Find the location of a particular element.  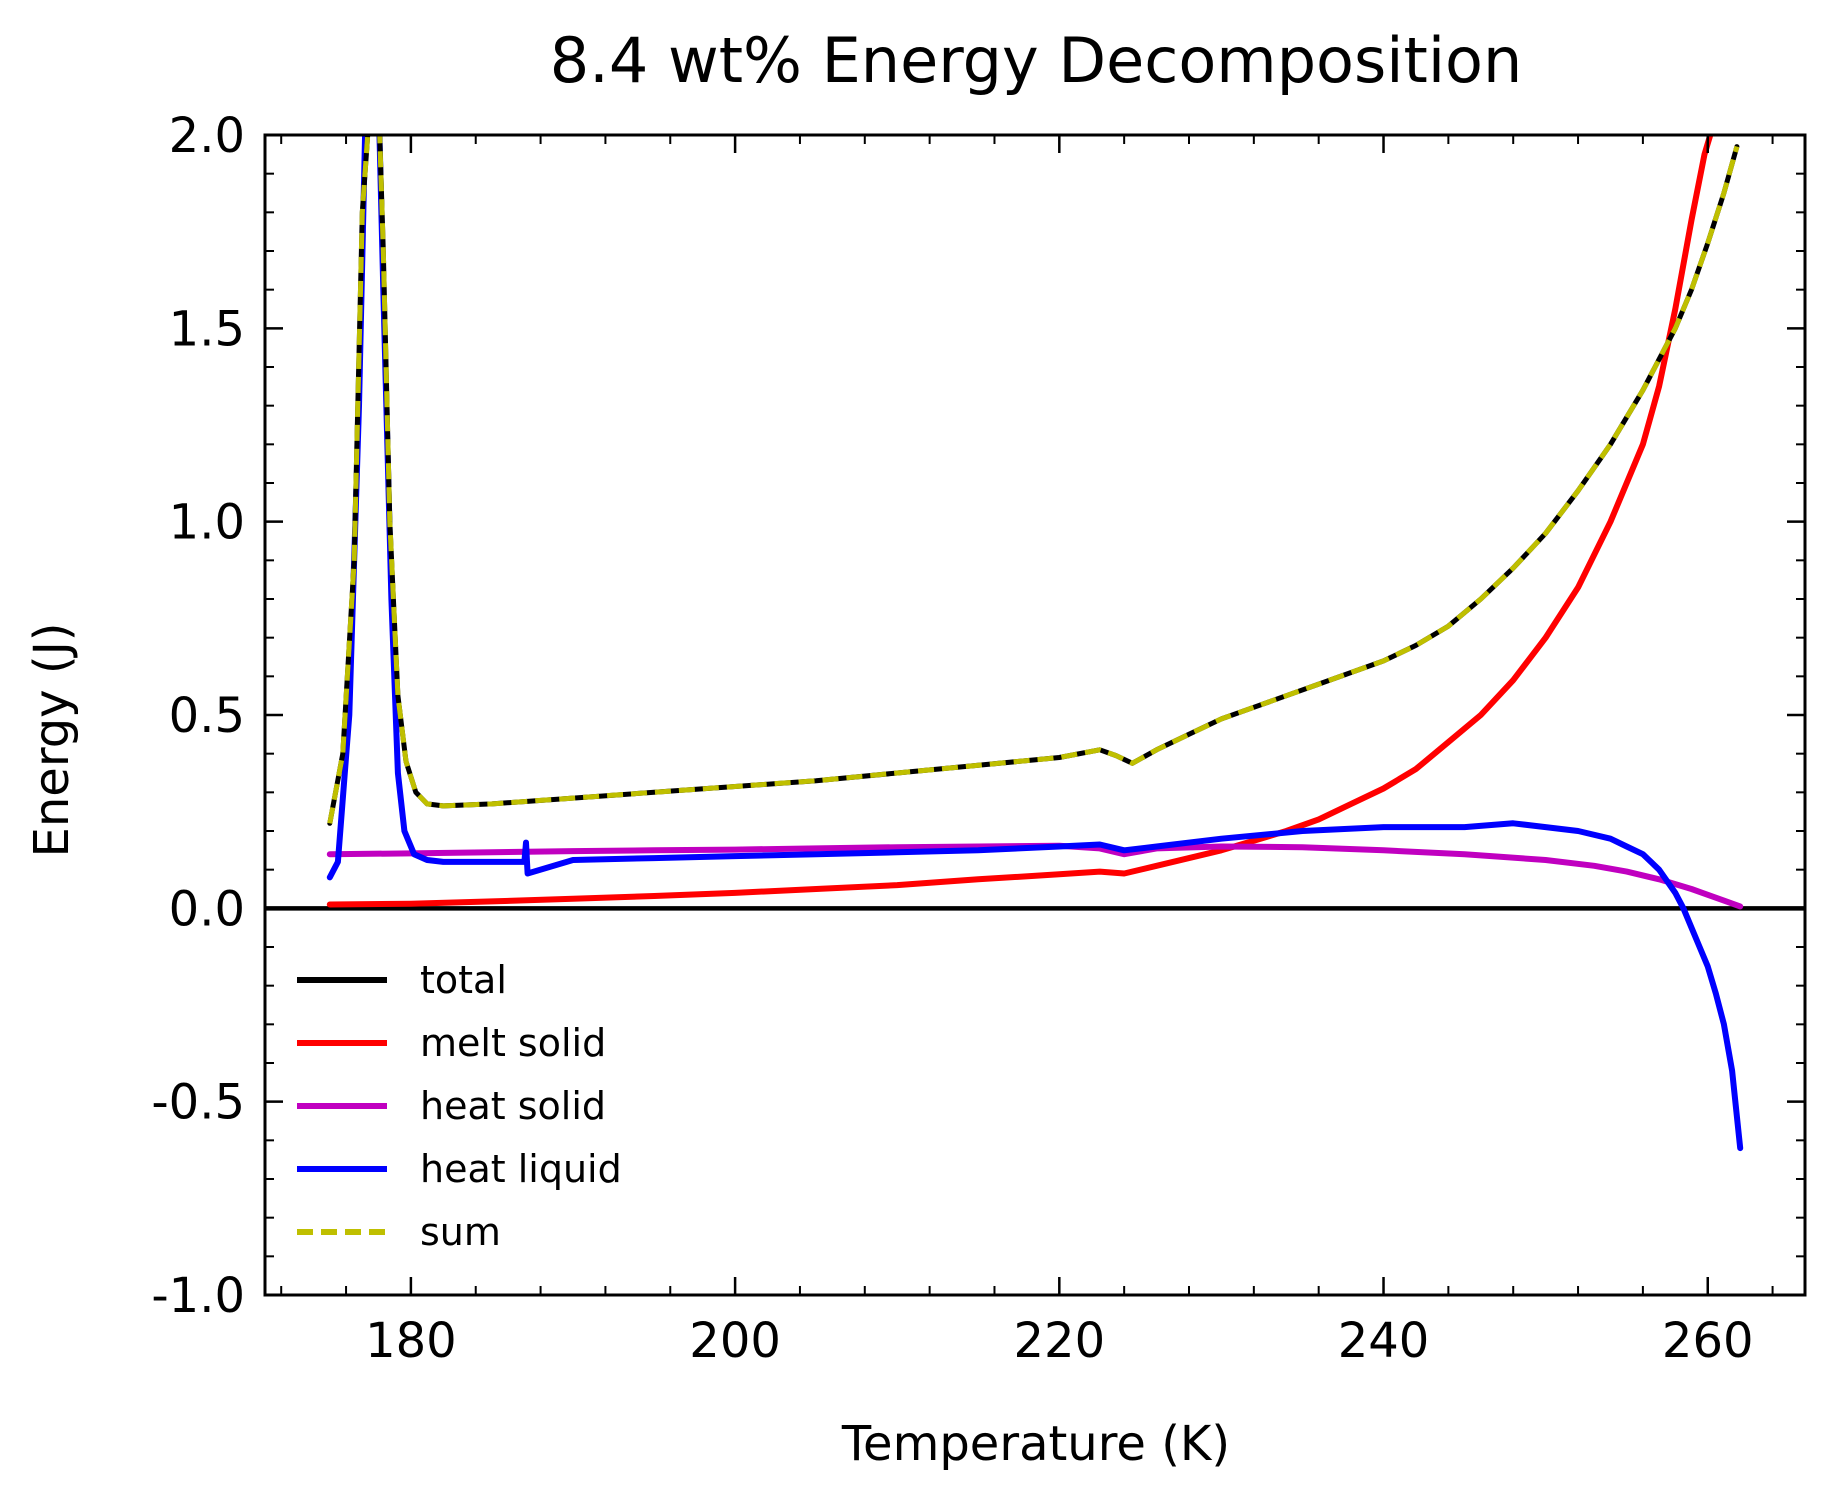

x-tick-label: 260 is located at coordinates (1708, 1341).